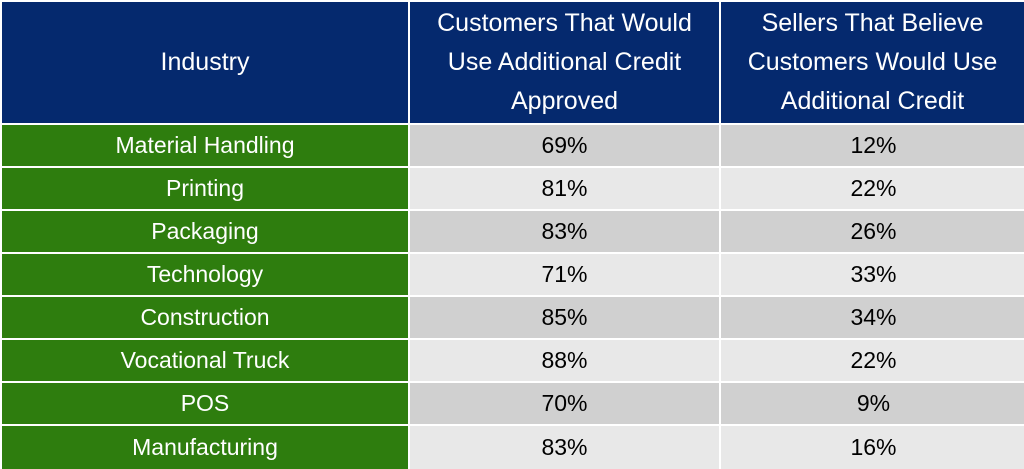  Describe the element at coordinates (206, 146) in the screenshot. I see `industry-cell: Material Handling` at that location.